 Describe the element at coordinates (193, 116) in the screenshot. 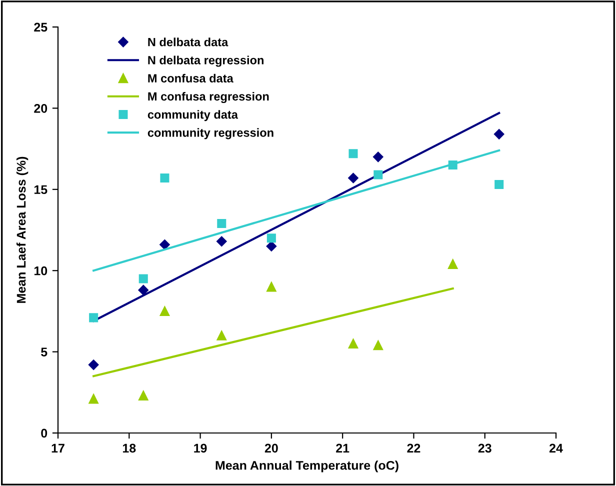

I see `legend-label: community data` at that location.